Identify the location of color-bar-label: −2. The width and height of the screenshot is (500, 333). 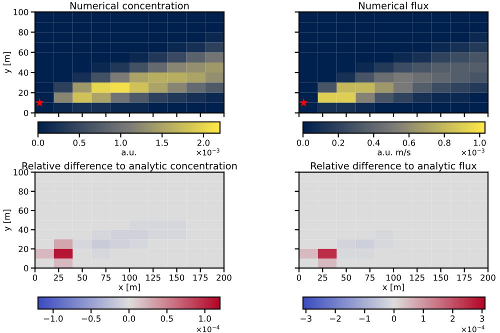
(335, 318).